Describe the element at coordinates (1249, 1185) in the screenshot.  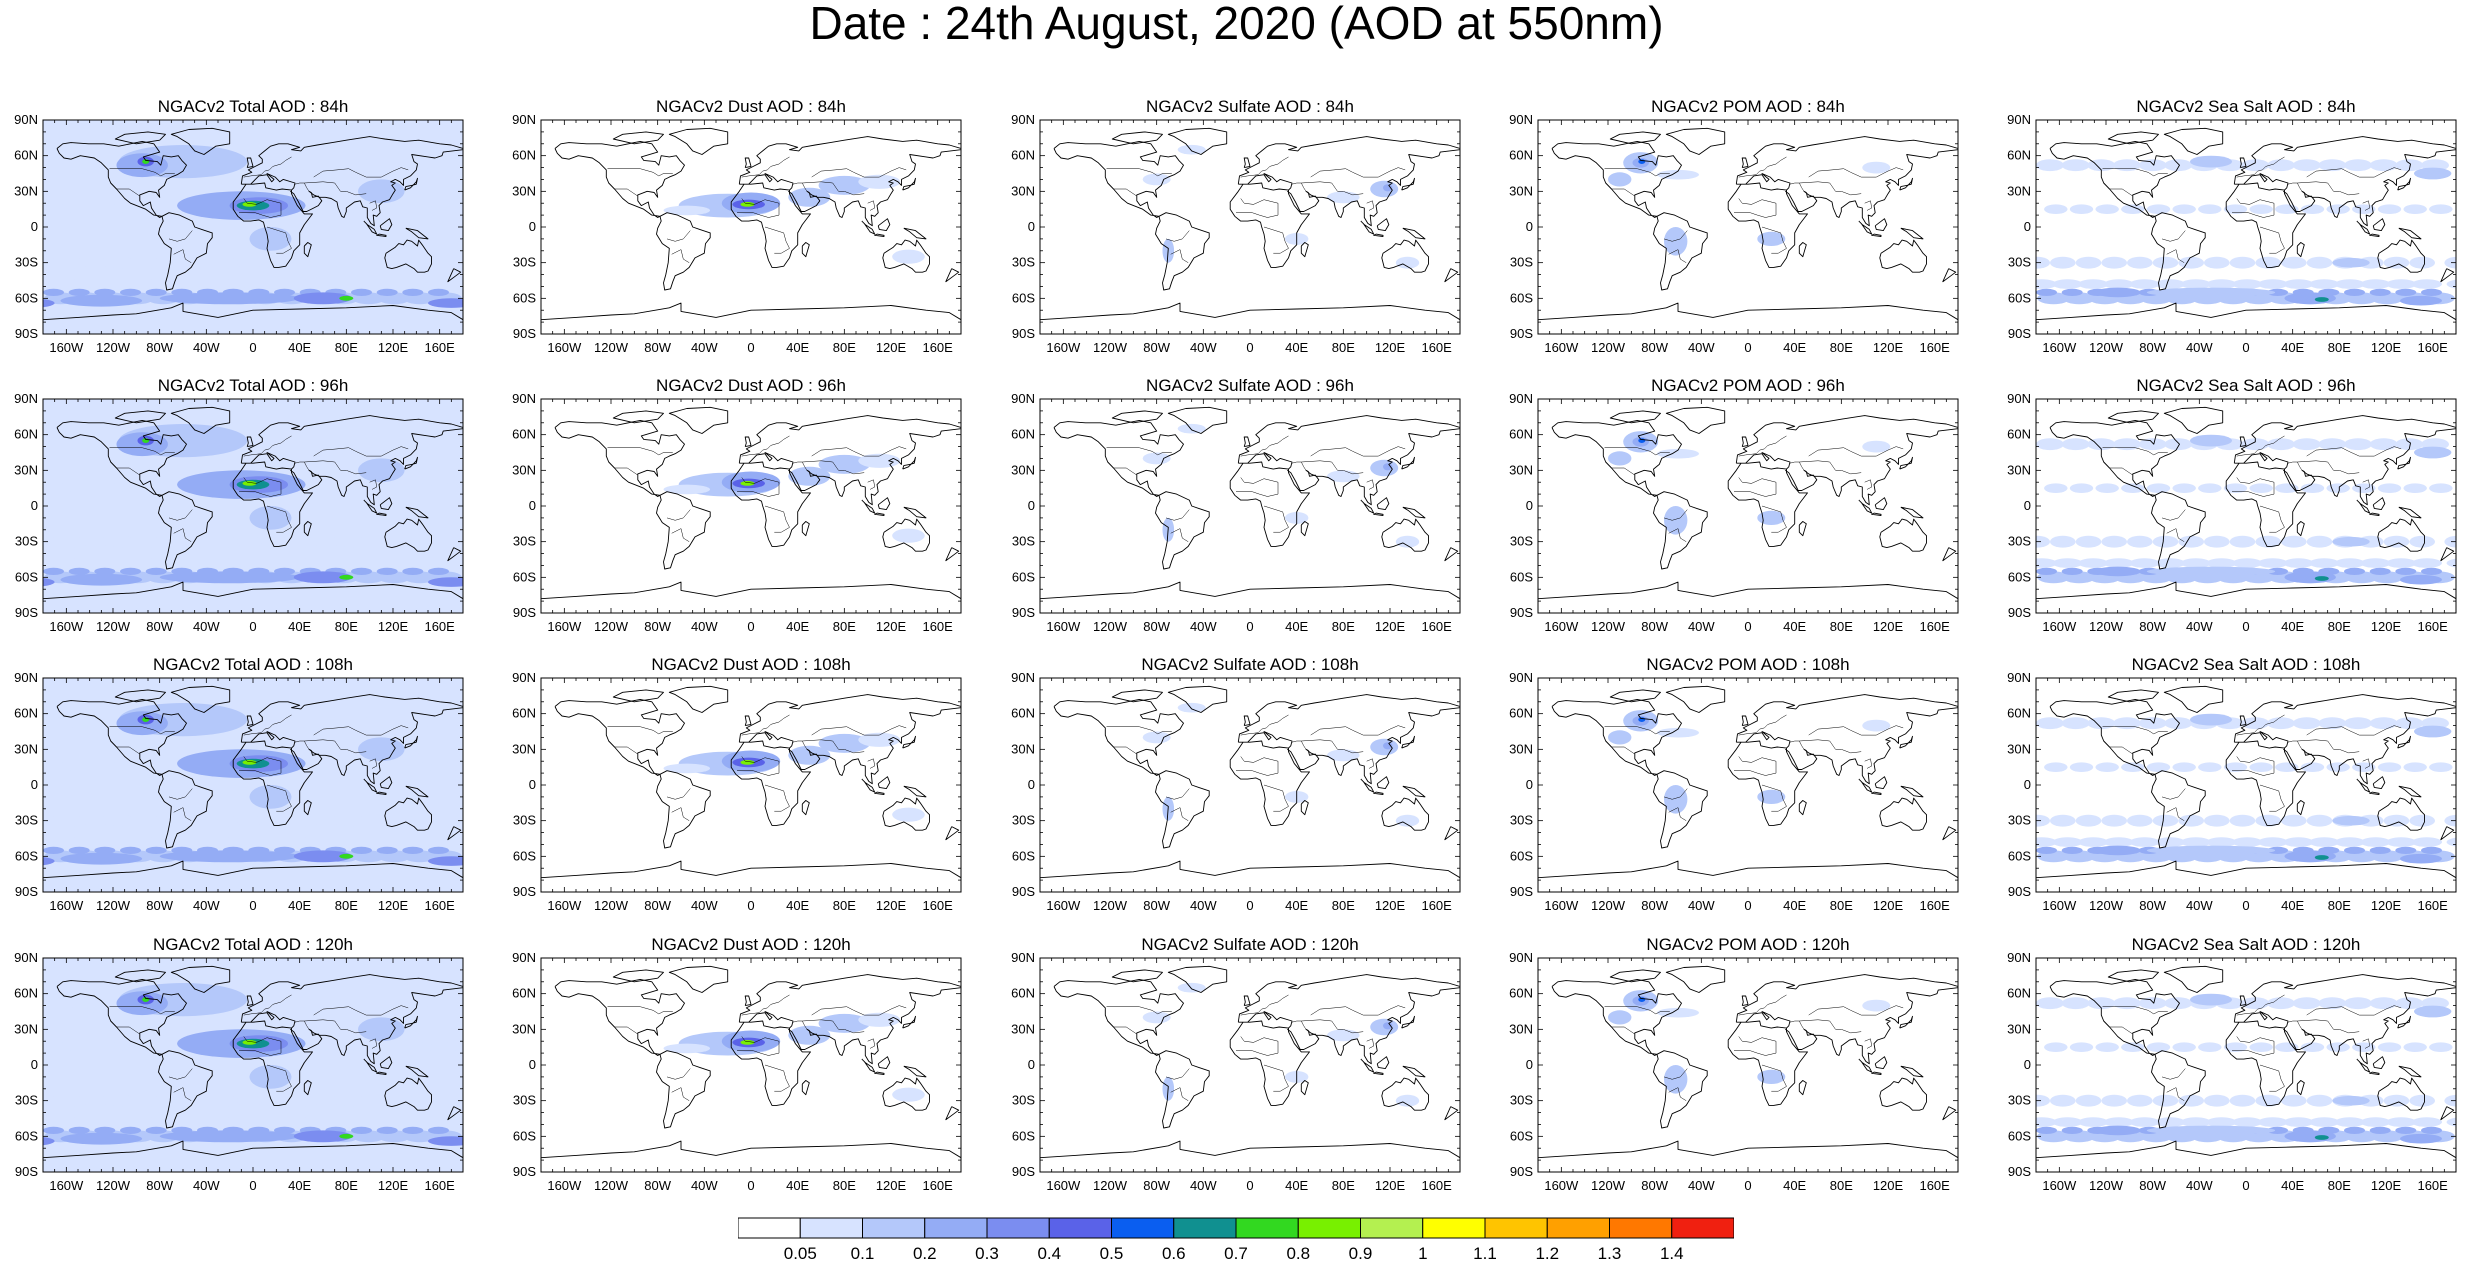
I see `lon-tick-label: 0` at that location.